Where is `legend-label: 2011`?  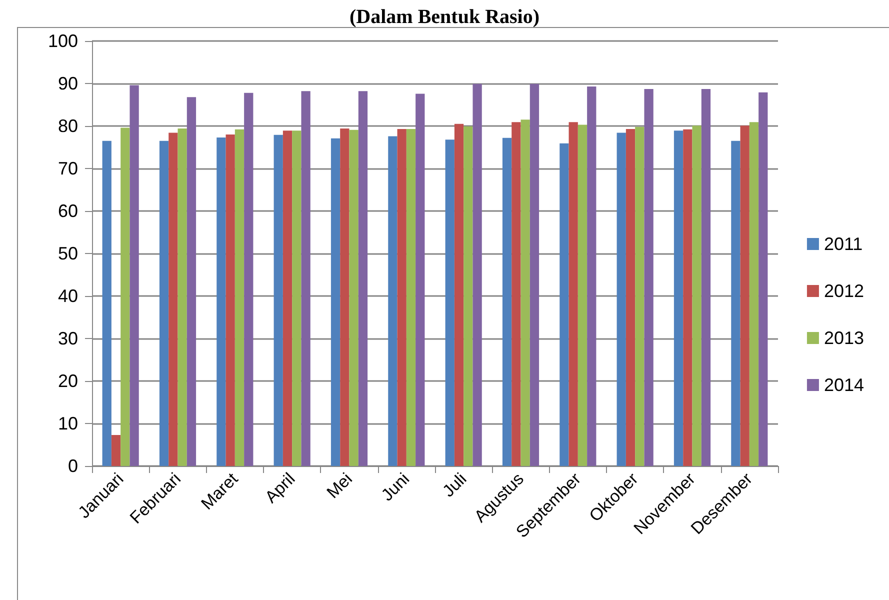
legend-label: 2011 is located at coordinates (843, 244).